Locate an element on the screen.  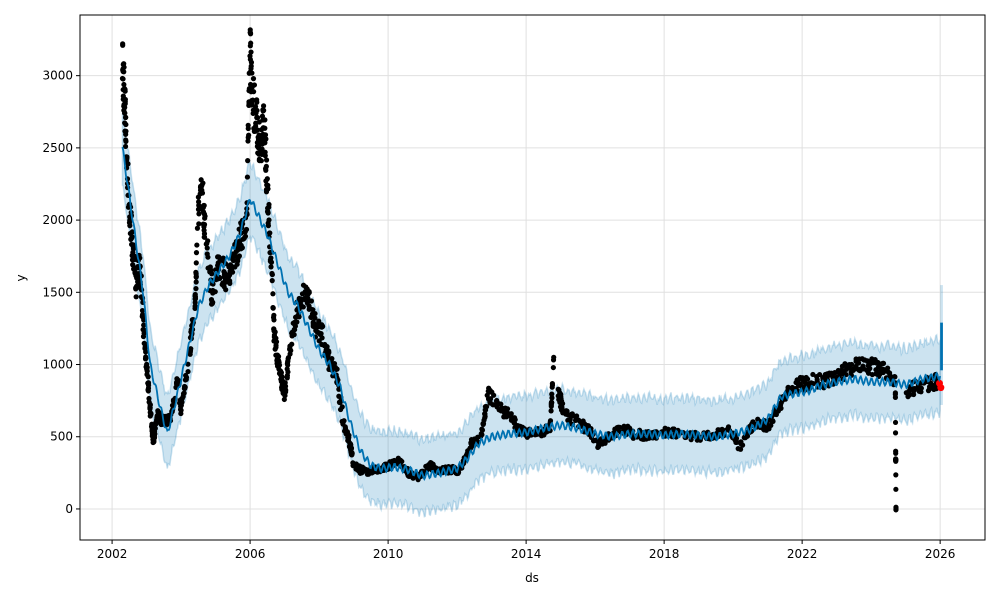
x-tick-label: 2018 is located at coordinates (664, 554).